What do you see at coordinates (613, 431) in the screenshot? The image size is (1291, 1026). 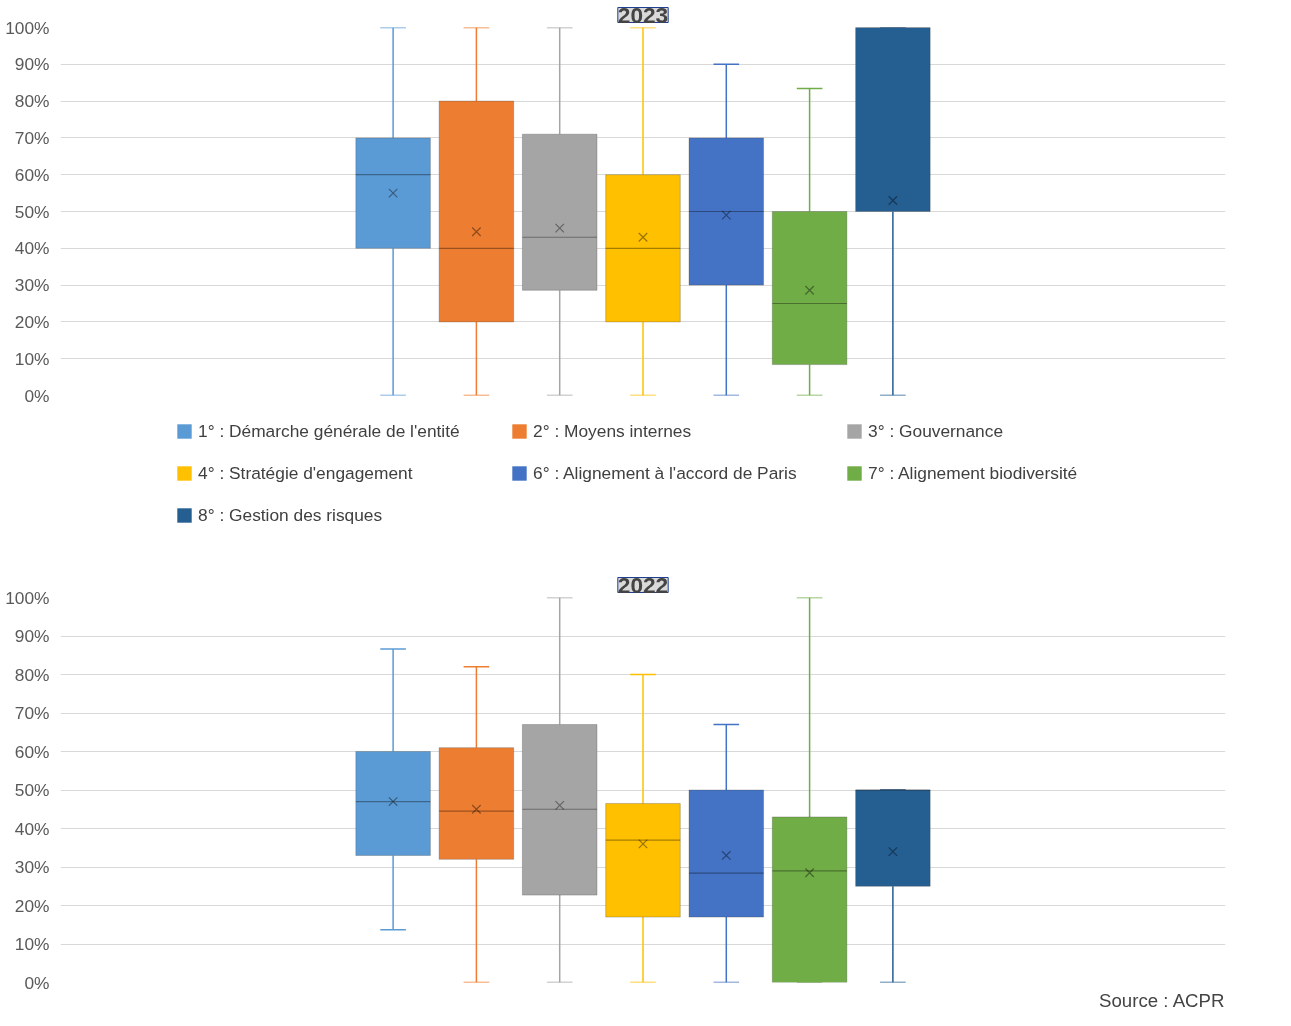 I see `legend-label: 2° : Moyens internes` at bounding box center [613, 431].